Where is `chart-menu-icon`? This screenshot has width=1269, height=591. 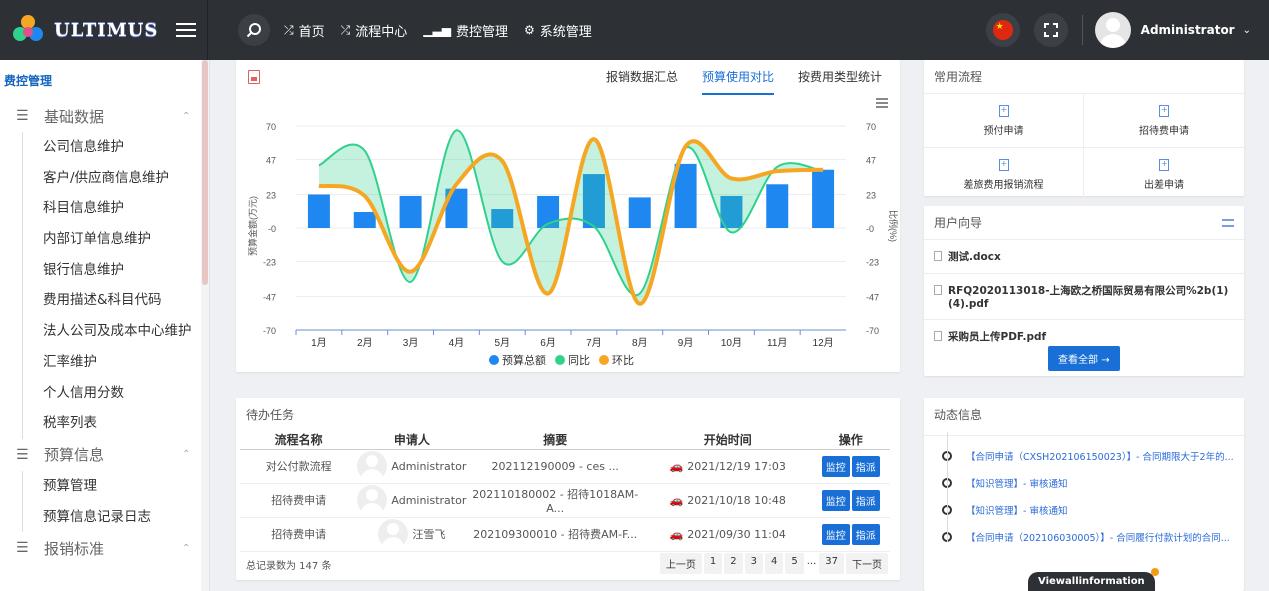
chart-menu-icon is located at coordinates (882, 103).